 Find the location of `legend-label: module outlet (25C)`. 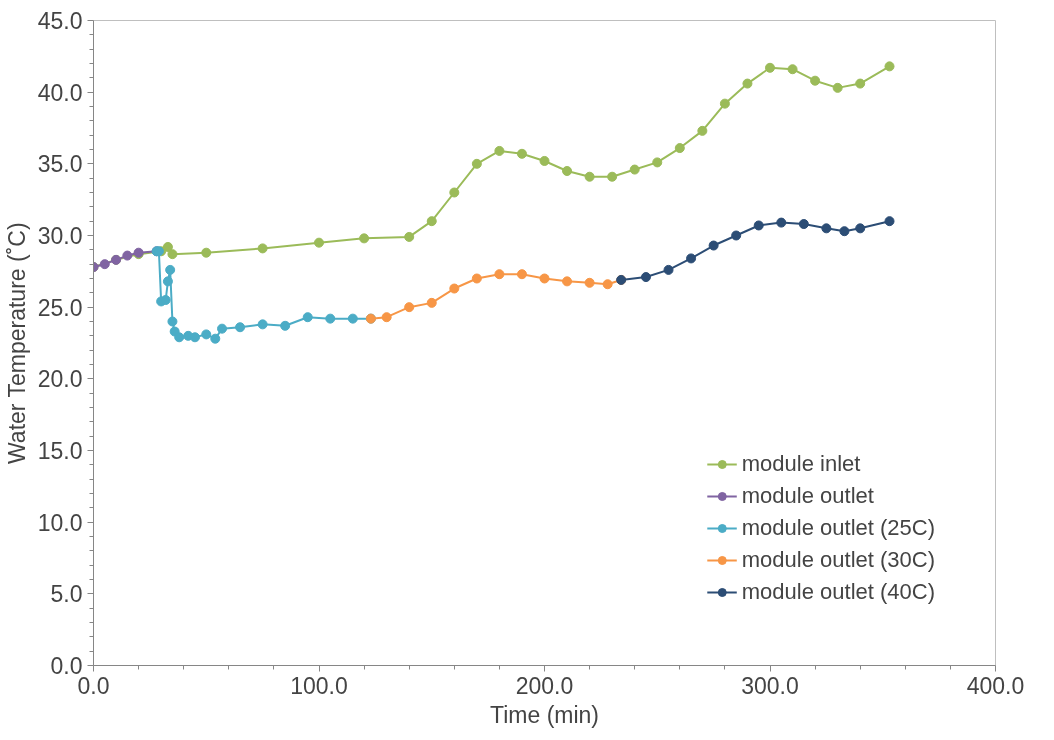

legend-label: module outlet (25C) is located at coordinates (838, 528).